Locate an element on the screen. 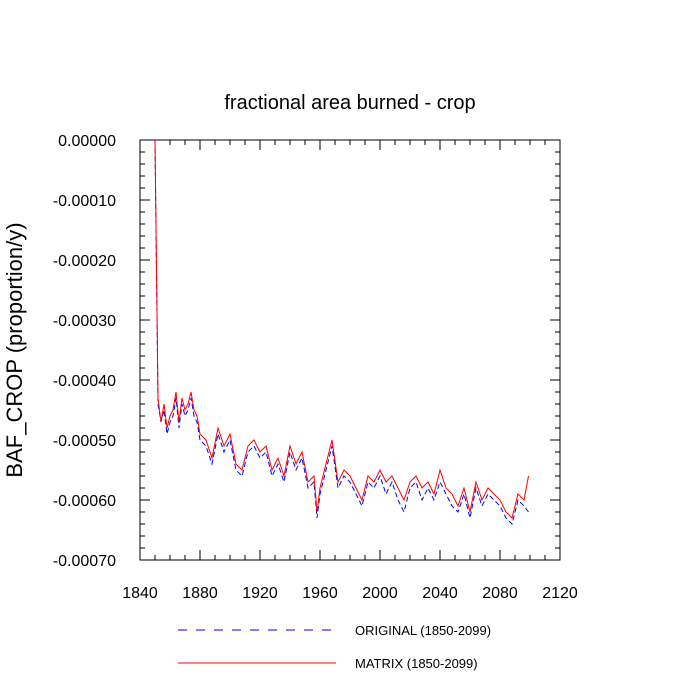 This screenshot has width=700, height=700. x-tick-label: 1920 is located at coordinates (260, 593).